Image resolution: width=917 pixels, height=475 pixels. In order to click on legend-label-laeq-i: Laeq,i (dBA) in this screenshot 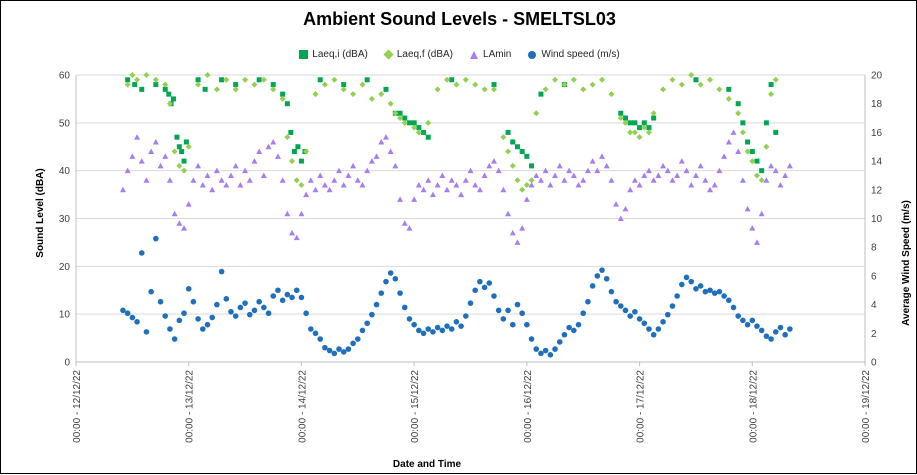, I will do `click(340, 54)`.